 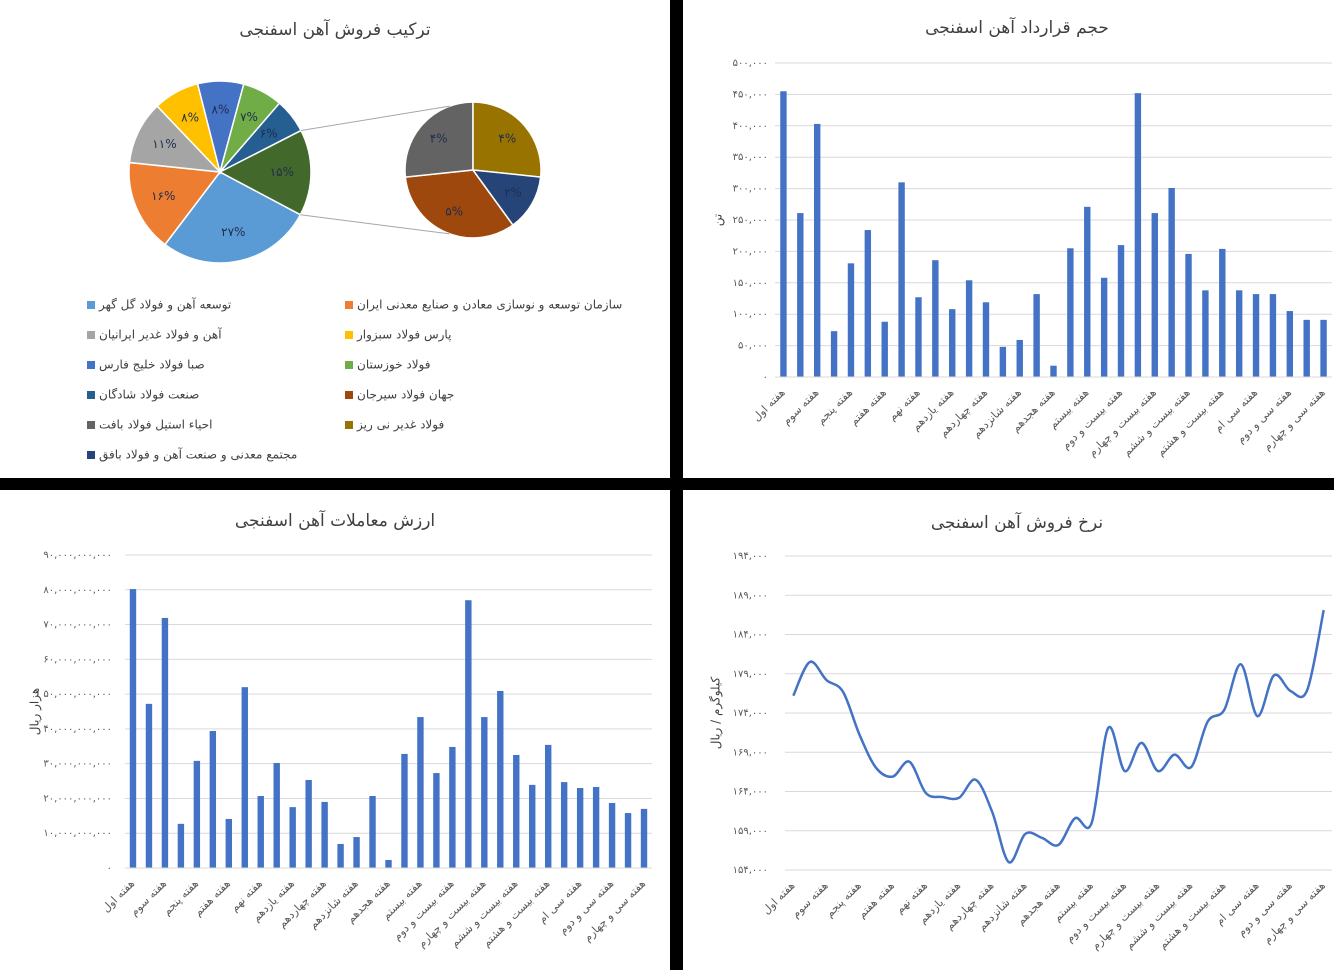 I want to click on y-tick-label: ۱۸۴,۰۰۰, so click(x=750, y=635).